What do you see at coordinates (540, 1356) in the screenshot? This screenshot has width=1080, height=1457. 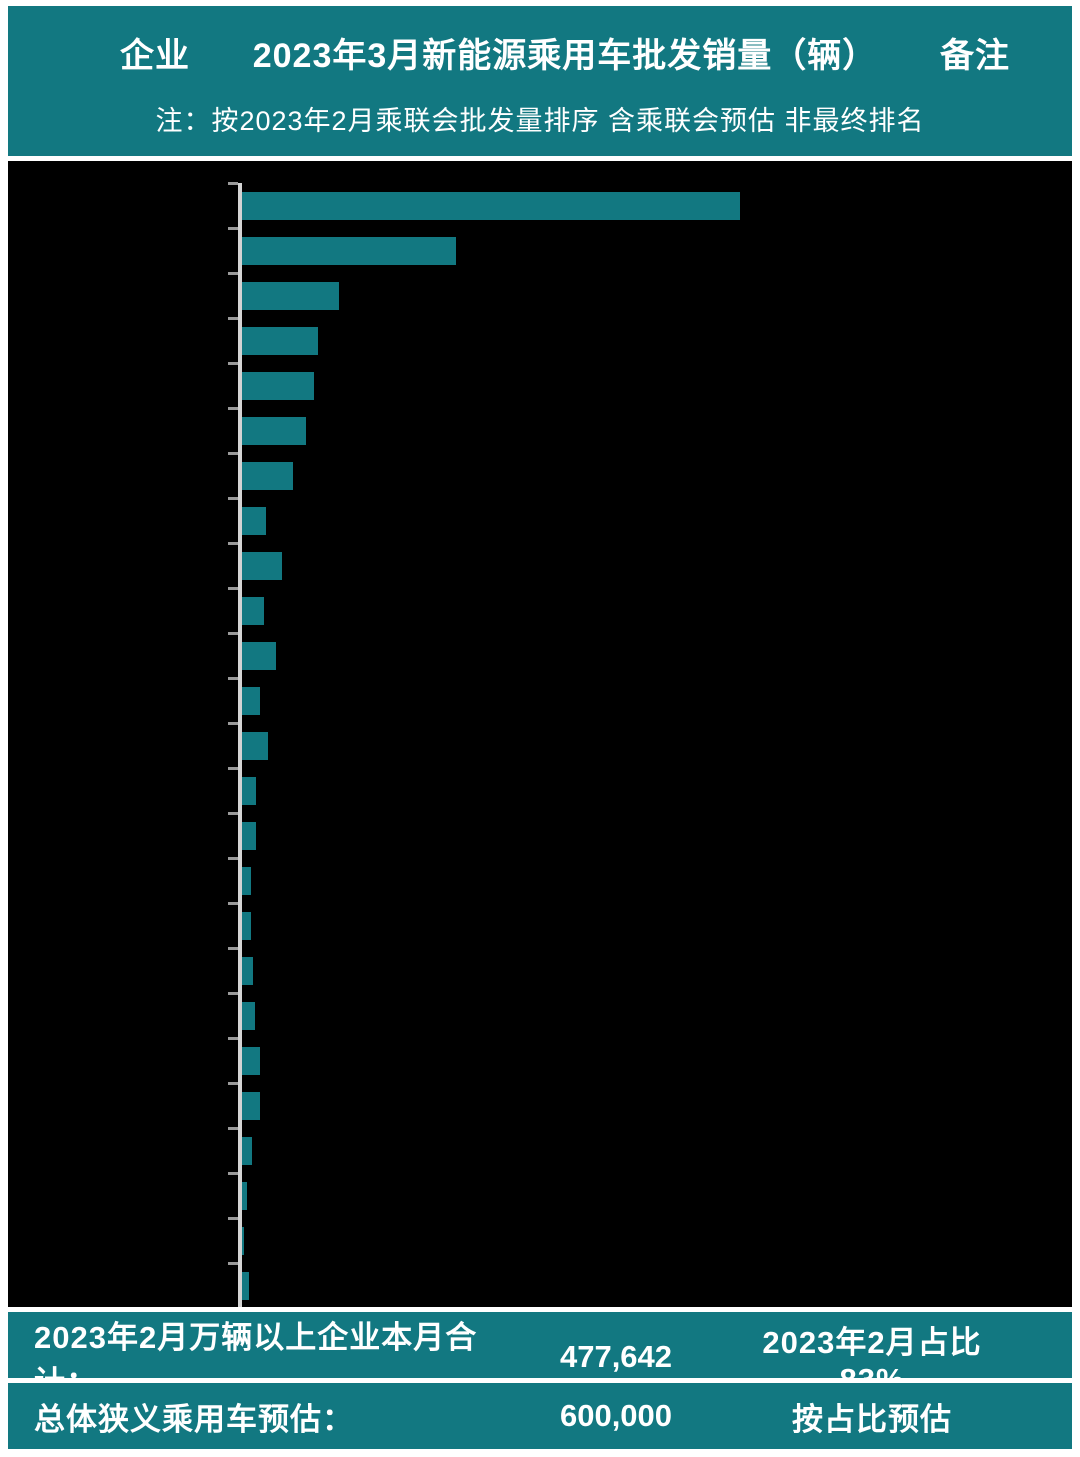 I see `footer-total-row: 2023年2月万辆以上企业本月合计： 477,642 2023年2月占比83%` at bounding box center [540, 1356].